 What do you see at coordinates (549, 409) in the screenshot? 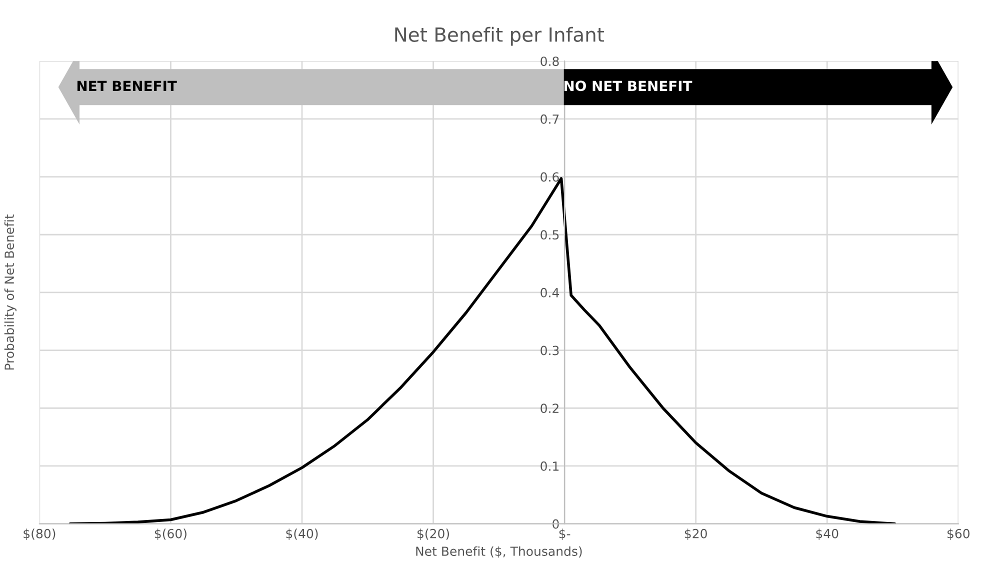
I see `y-tick-label: 0.2` at bounding box center [549, 409].